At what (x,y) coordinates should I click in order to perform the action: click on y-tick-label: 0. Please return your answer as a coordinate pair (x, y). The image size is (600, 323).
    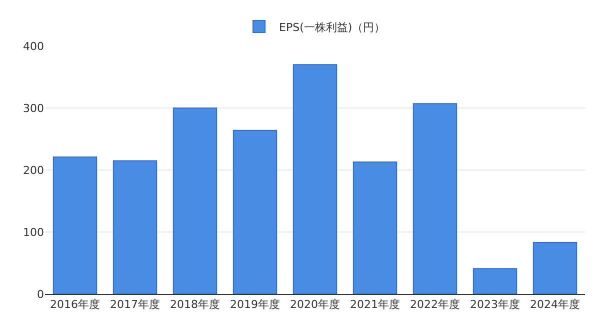
    Looking at the image, I should click on (40, 294).